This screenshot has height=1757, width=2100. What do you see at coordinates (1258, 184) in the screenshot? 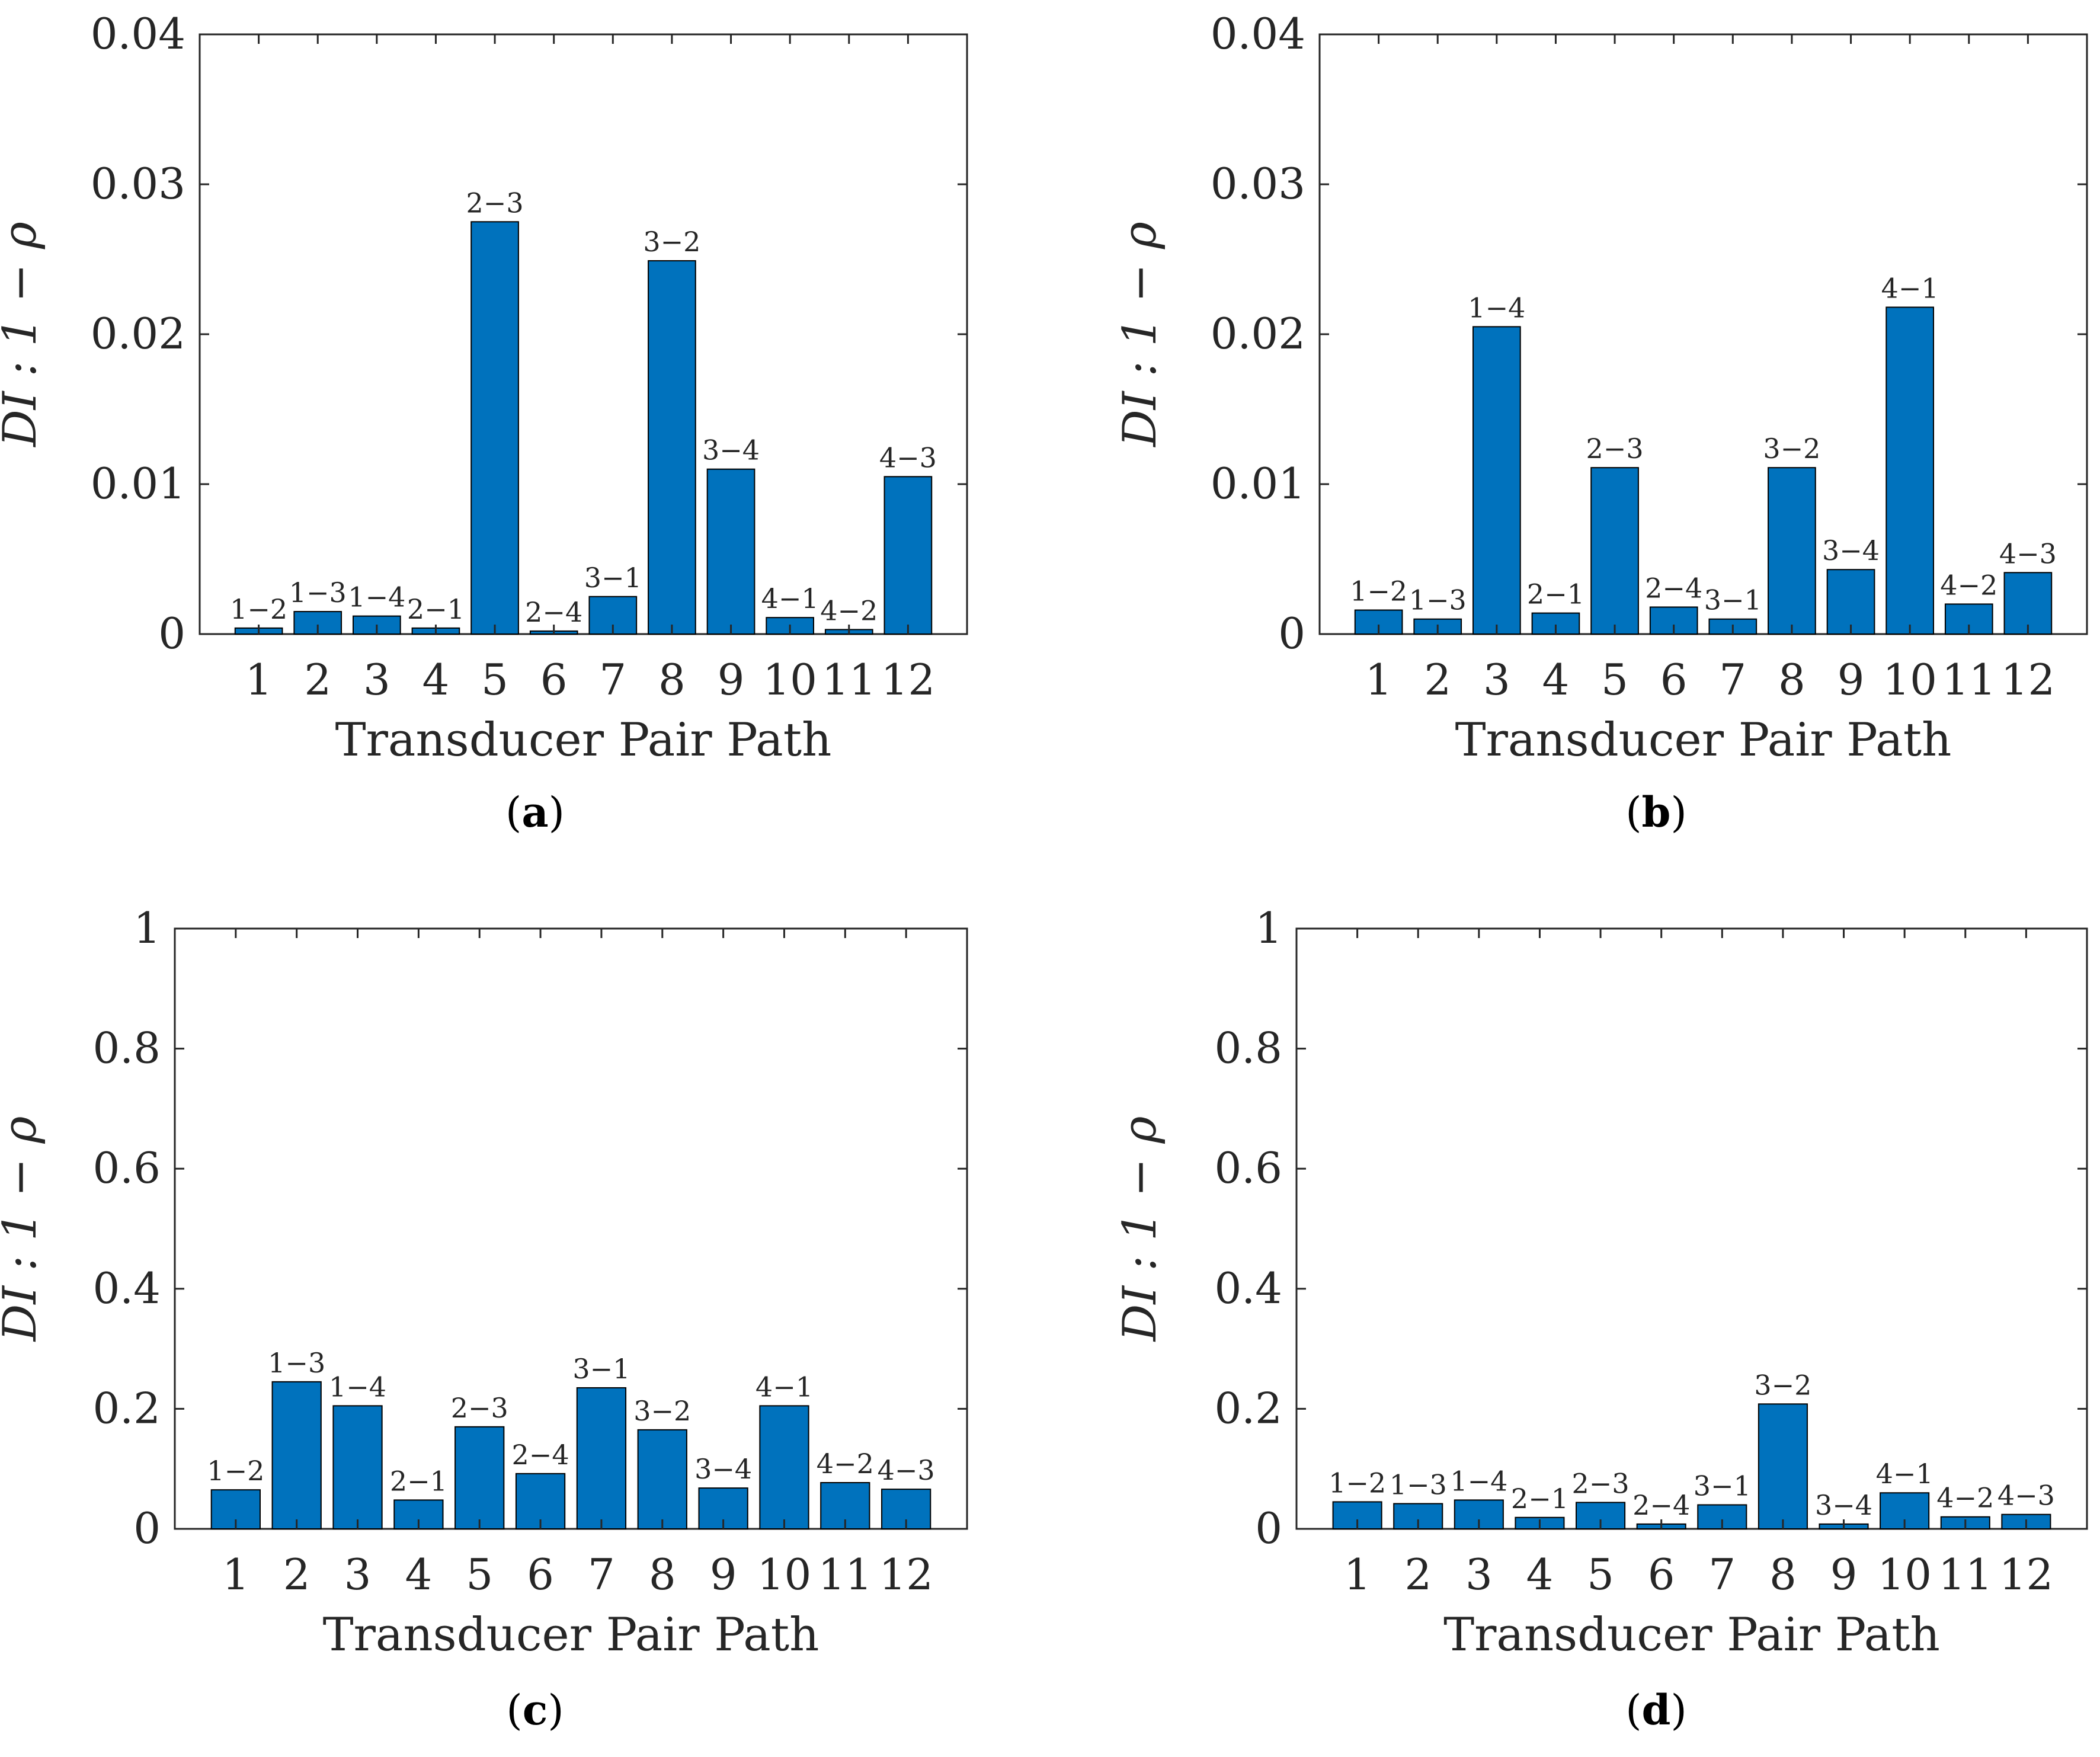
I see `y-tick-label: 0.03` at bounding box center [1258, 184].